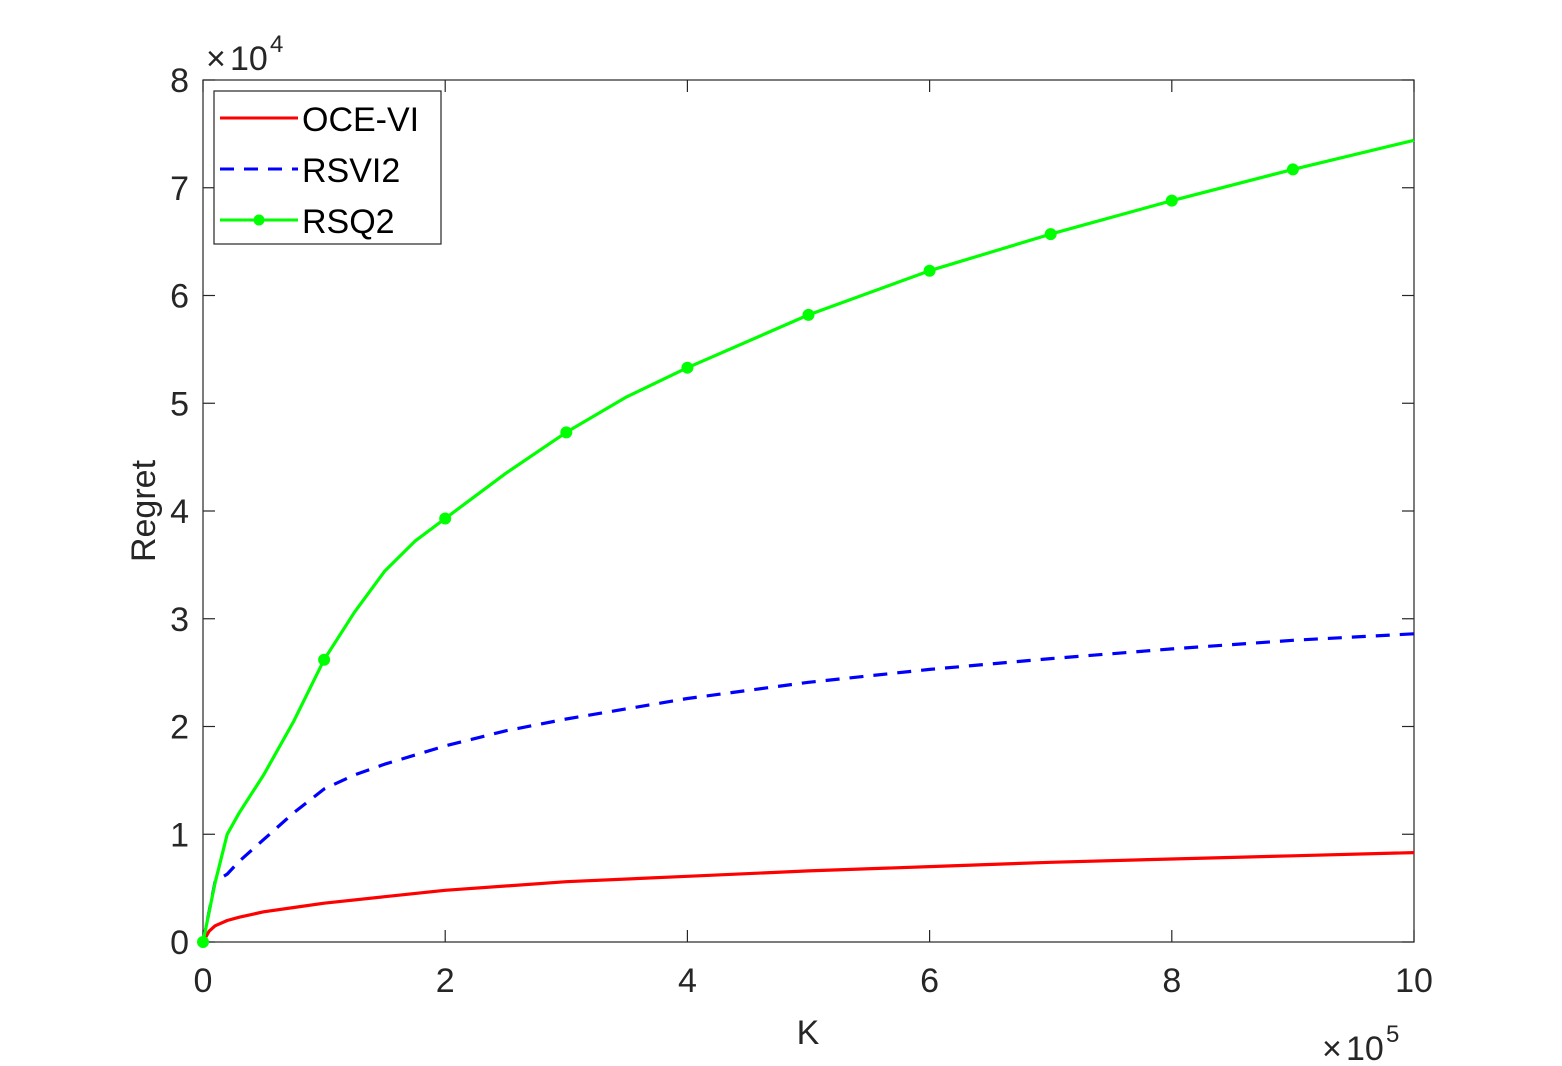 This screenshot has height=1066, width=1562. I want to click on legend: OCE-VI RSVI2 RSQ2, so click(327, 167).